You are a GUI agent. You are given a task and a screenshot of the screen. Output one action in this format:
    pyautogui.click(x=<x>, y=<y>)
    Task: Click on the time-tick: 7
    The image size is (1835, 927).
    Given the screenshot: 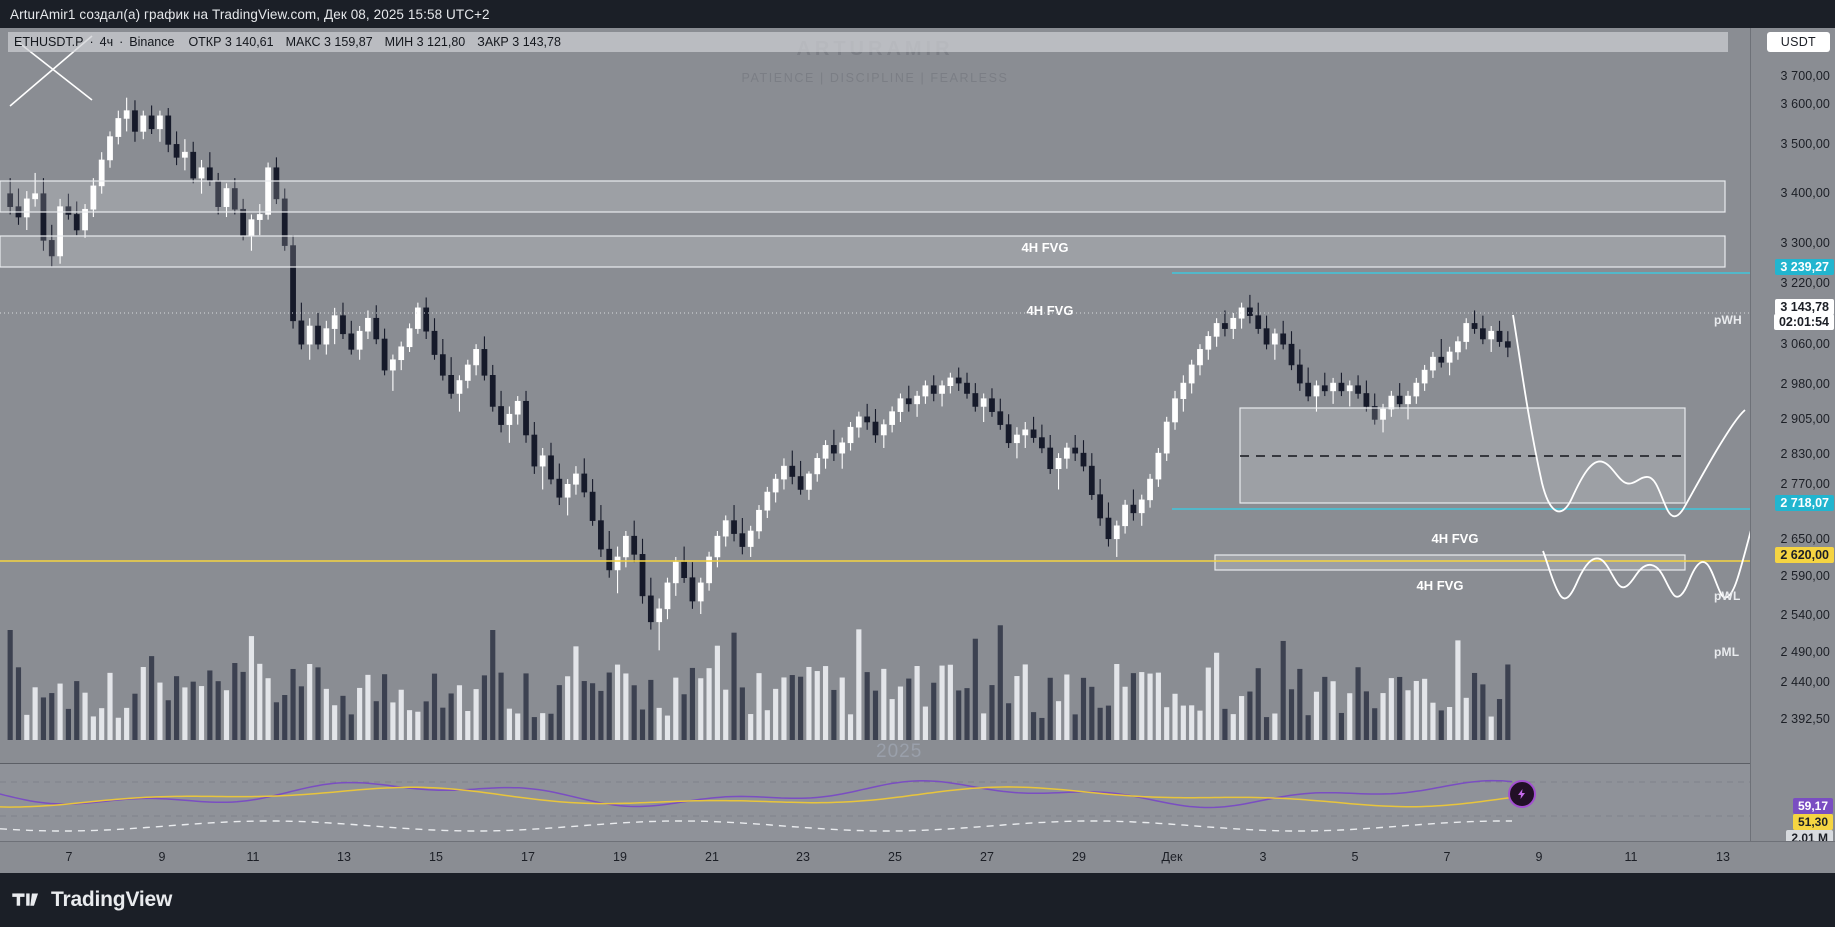 What is the action you would take?
    pyautogui.click(x=69, y=857)
    